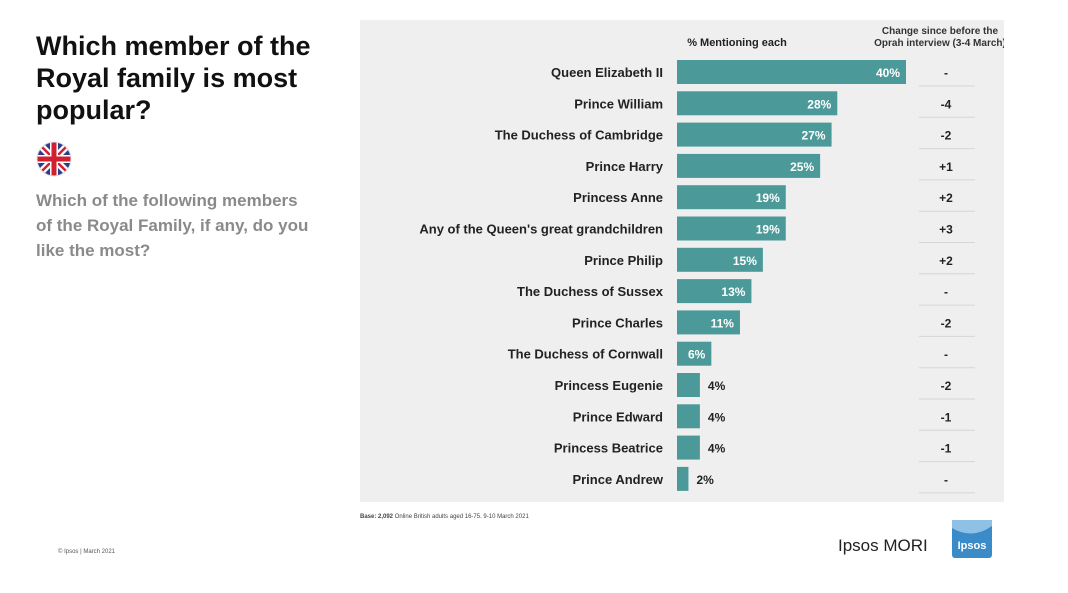 The image size is (1068, 593). Describe the element at coordinates (623, 260) in the screenshot. I see `category-label: Prince Philip` at that location.